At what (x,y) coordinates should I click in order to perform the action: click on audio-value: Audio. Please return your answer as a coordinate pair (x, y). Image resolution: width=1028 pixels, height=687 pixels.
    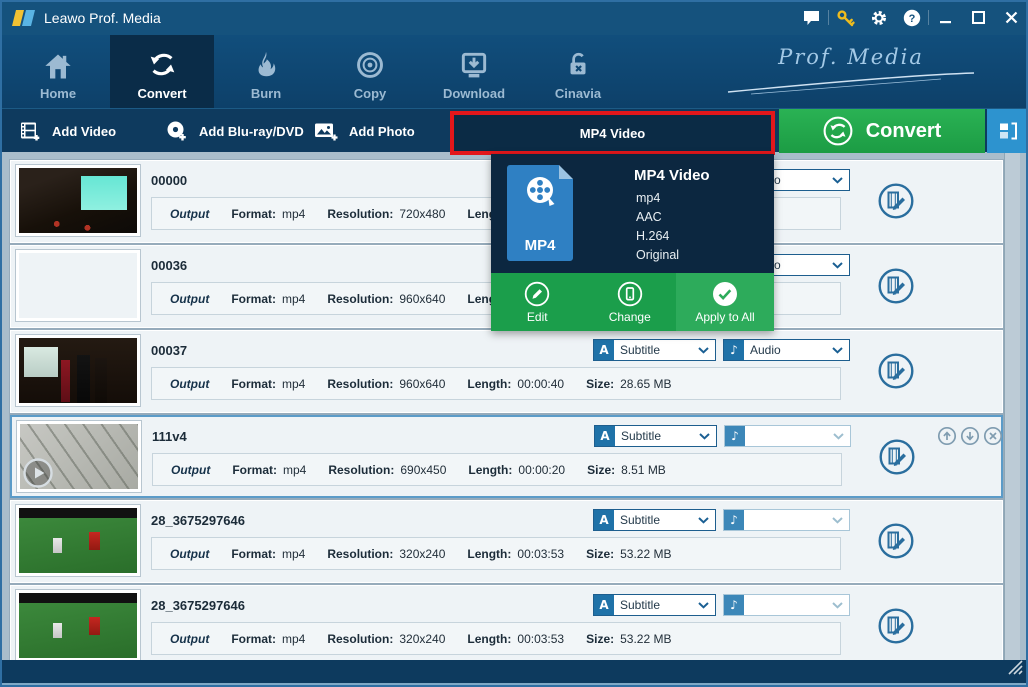
    Looking at the image, I should click on (765, 350).